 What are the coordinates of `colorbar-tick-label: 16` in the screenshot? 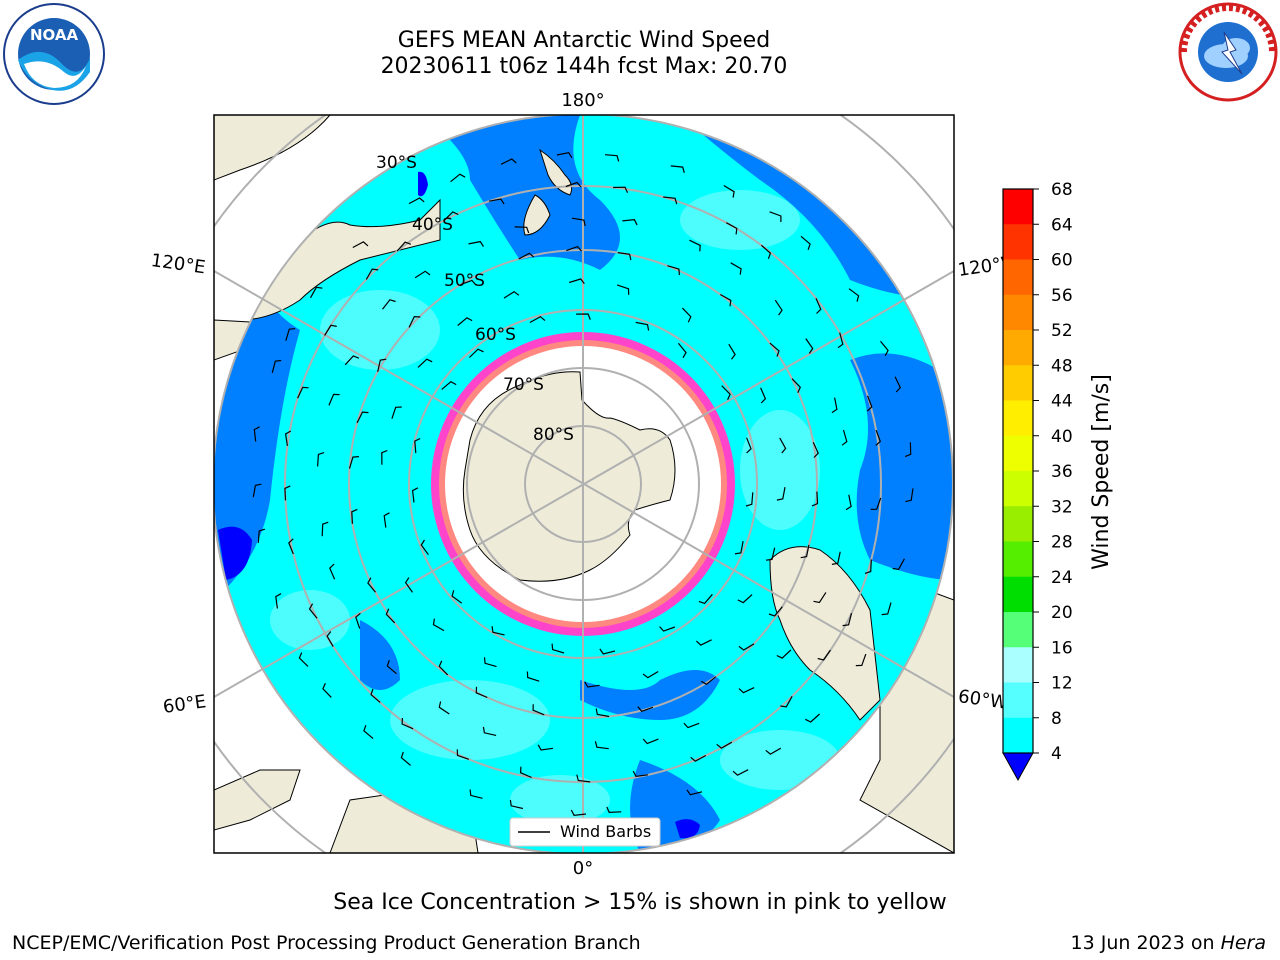 It's located at (1062, 648).